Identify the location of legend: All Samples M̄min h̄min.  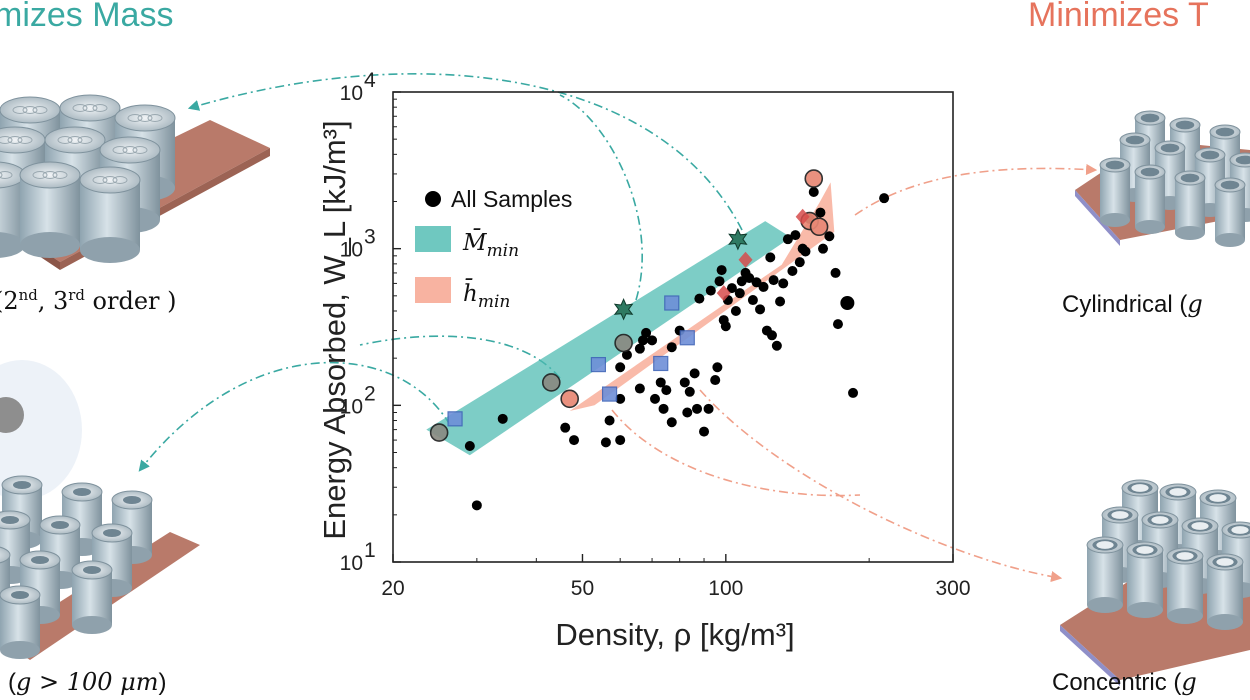
(493, 249).